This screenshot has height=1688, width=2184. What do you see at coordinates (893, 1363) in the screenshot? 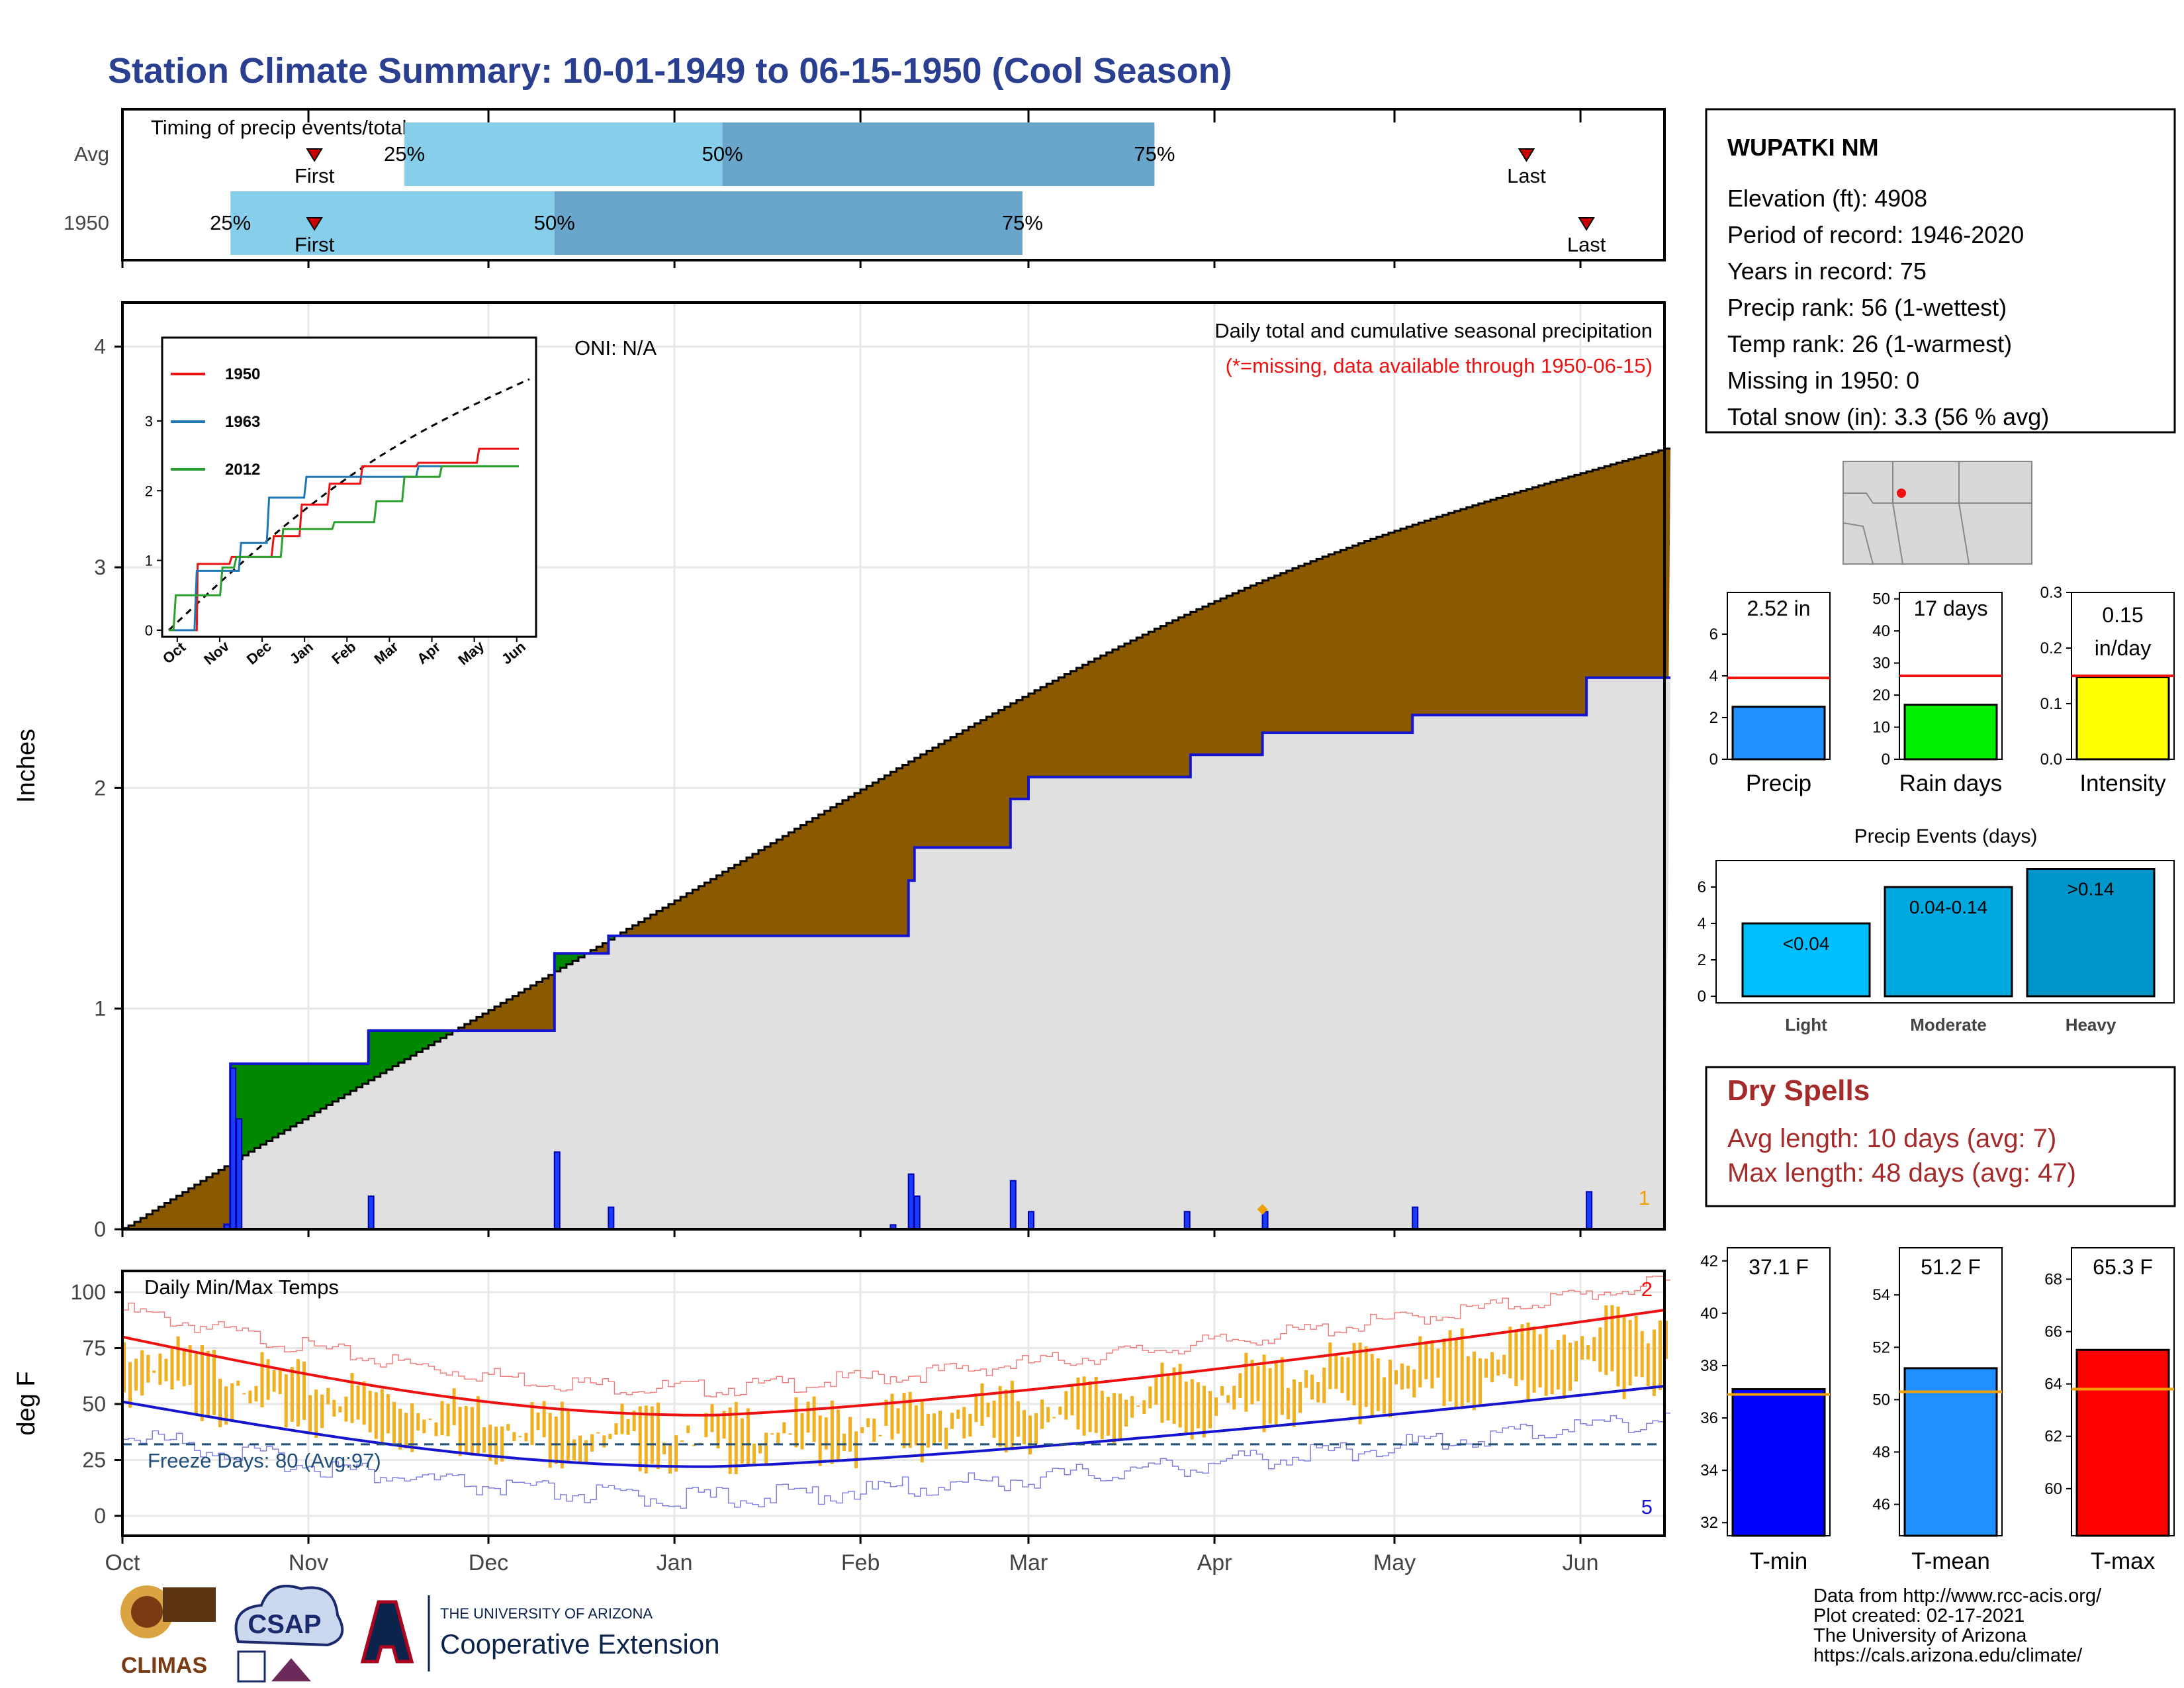
I see `avg-tmax-line` at bounding box center [893, 1363].